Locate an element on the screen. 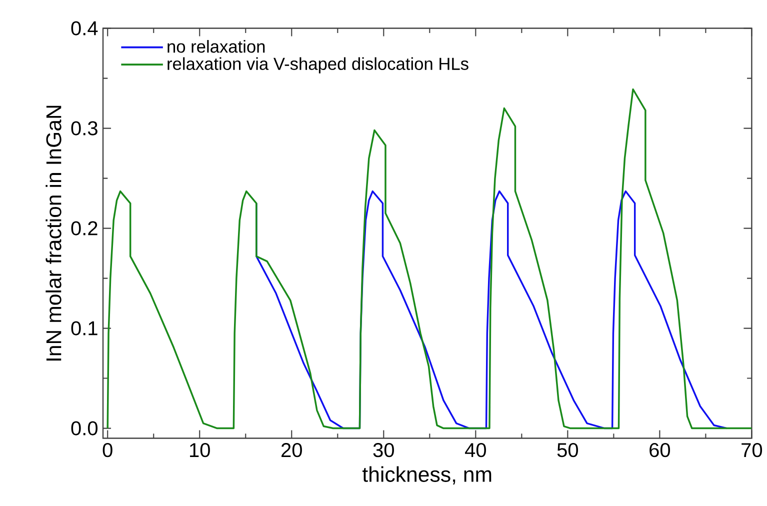  legend-label: relaxation via V-shaped dislocation HLs is located at coordinates (318, 65).